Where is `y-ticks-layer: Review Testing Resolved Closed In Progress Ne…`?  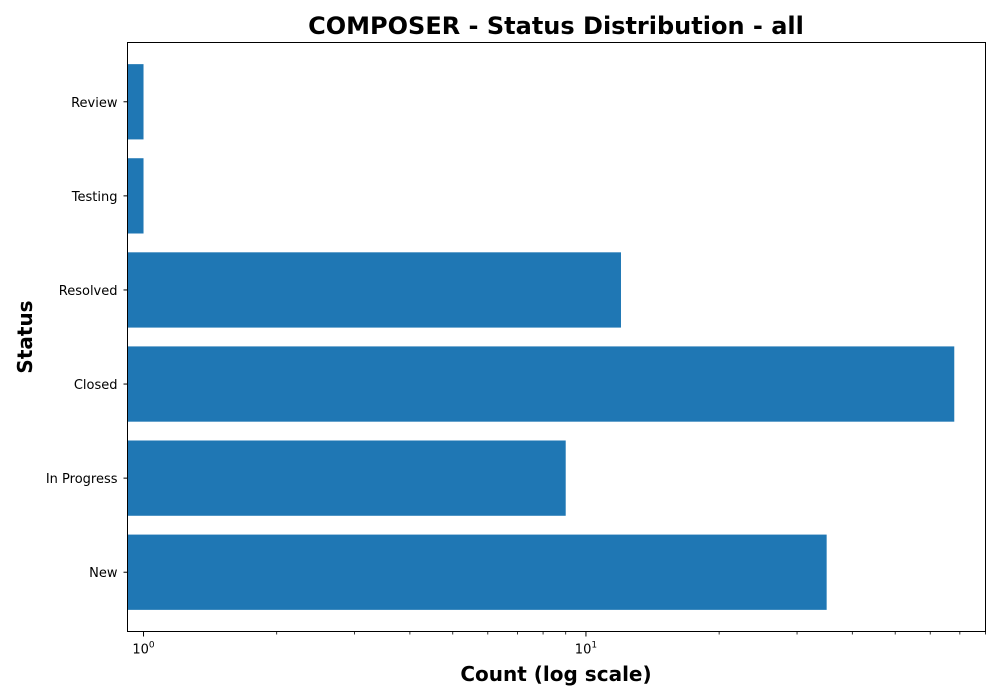 y-ticks-layer: Review Testing Resolved Closed In Progress Ne… is located at coordinates (87, 338).